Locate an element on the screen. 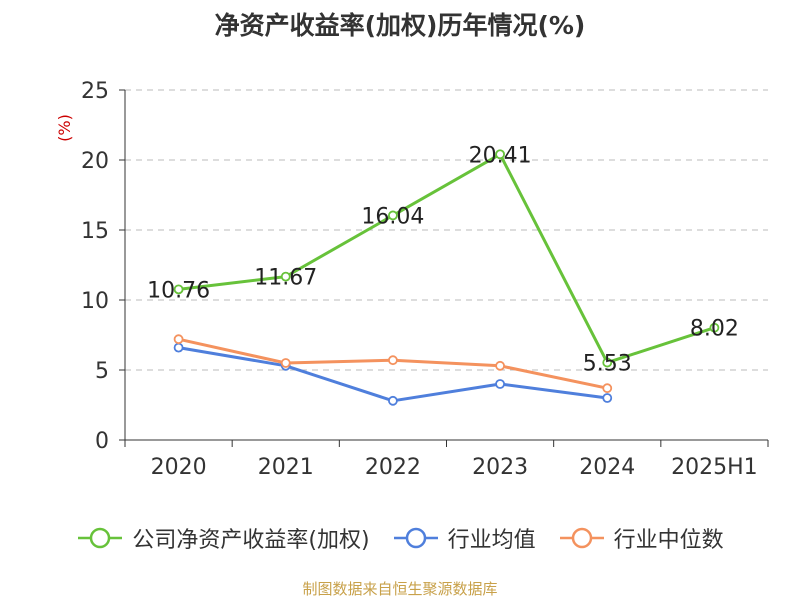  data-label: 16.04 is located at coordinates (392, 216).